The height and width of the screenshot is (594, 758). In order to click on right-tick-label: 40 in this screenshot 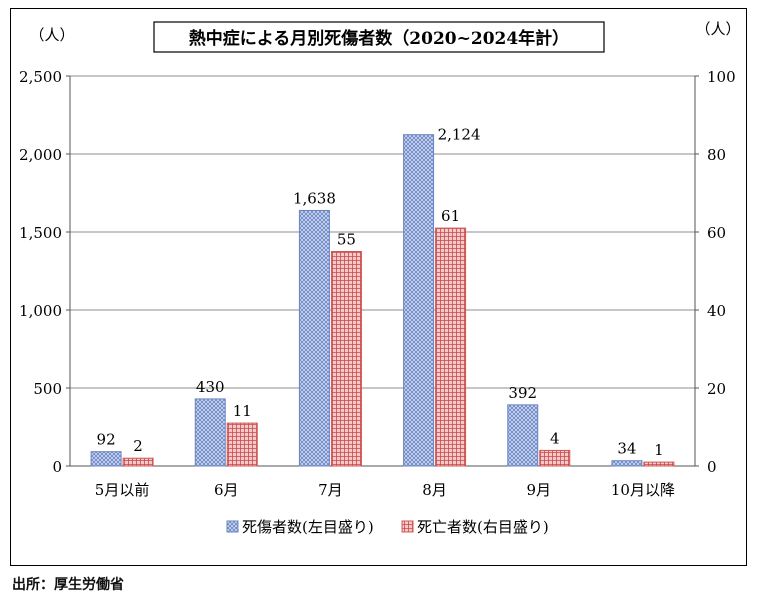, I will do `click(716, 311)`.